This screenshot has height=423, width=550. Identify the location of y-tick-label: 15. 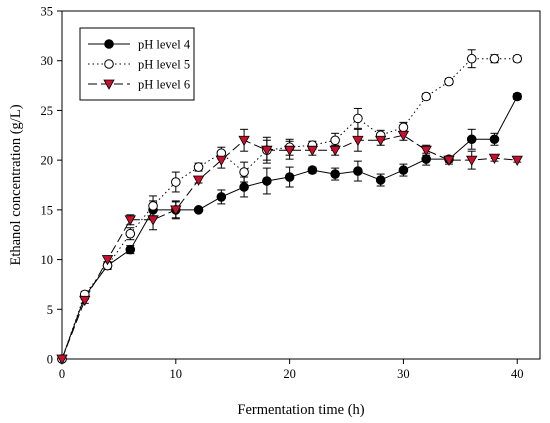
(47, 210).